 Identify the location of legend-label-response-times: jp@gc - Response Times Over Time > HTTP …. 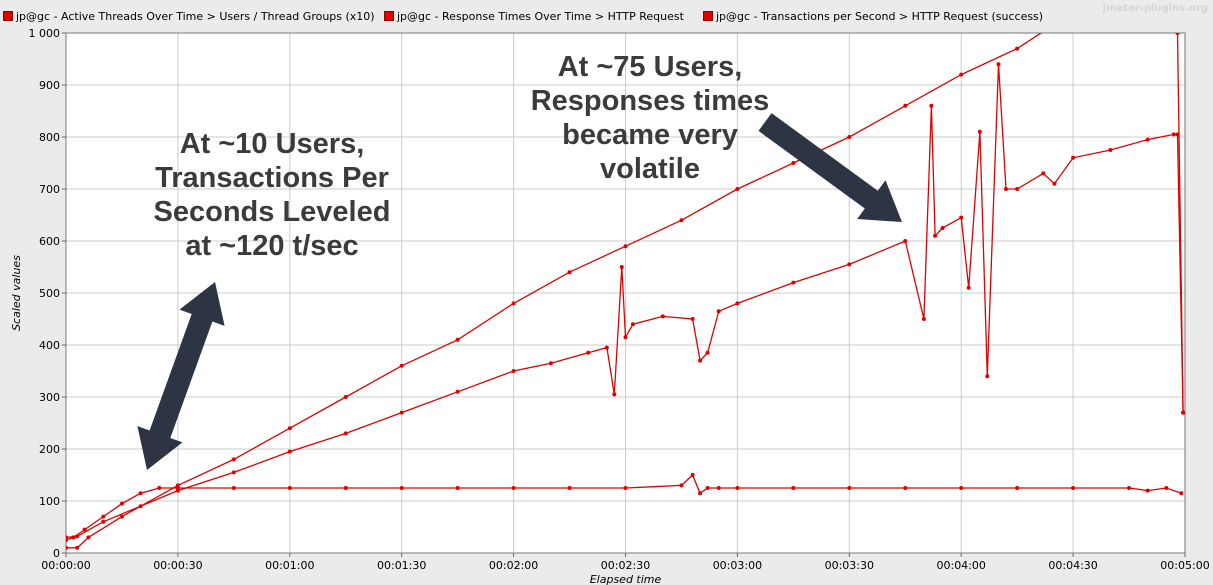
(540, 16).